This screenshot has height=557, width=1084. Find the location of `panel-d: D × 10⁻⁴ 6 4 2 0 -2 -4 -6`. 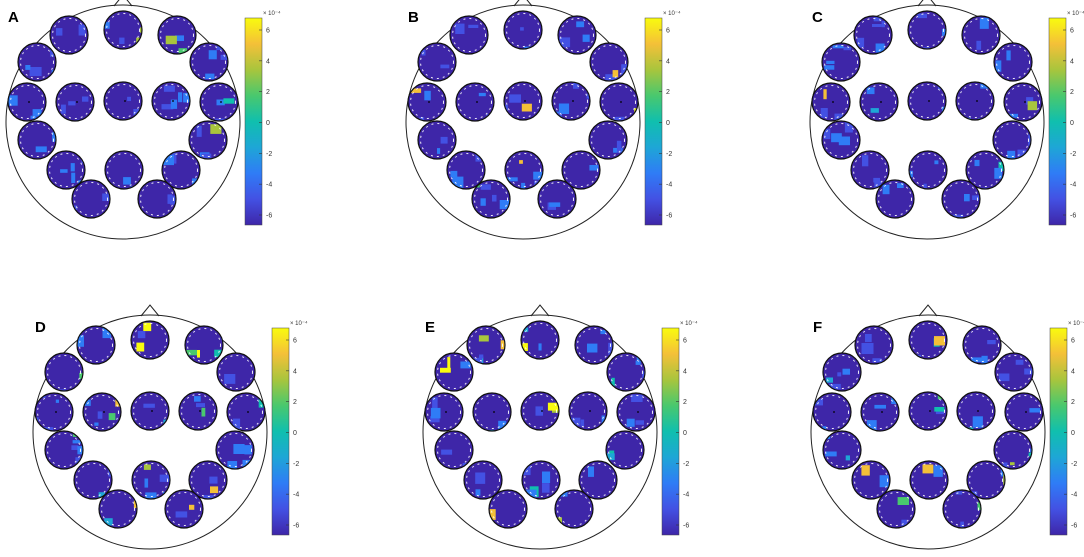

panel-d: D × 10⁻⁴ 6 4 2 0 -2 -4 -6 is located at coordinates (170, 427).